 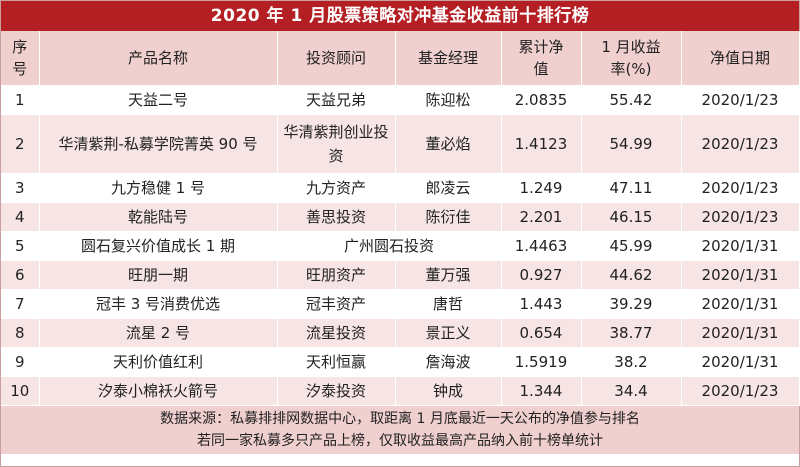 I want to click on cell-manager: 董万强, so click(x=448, y=275).